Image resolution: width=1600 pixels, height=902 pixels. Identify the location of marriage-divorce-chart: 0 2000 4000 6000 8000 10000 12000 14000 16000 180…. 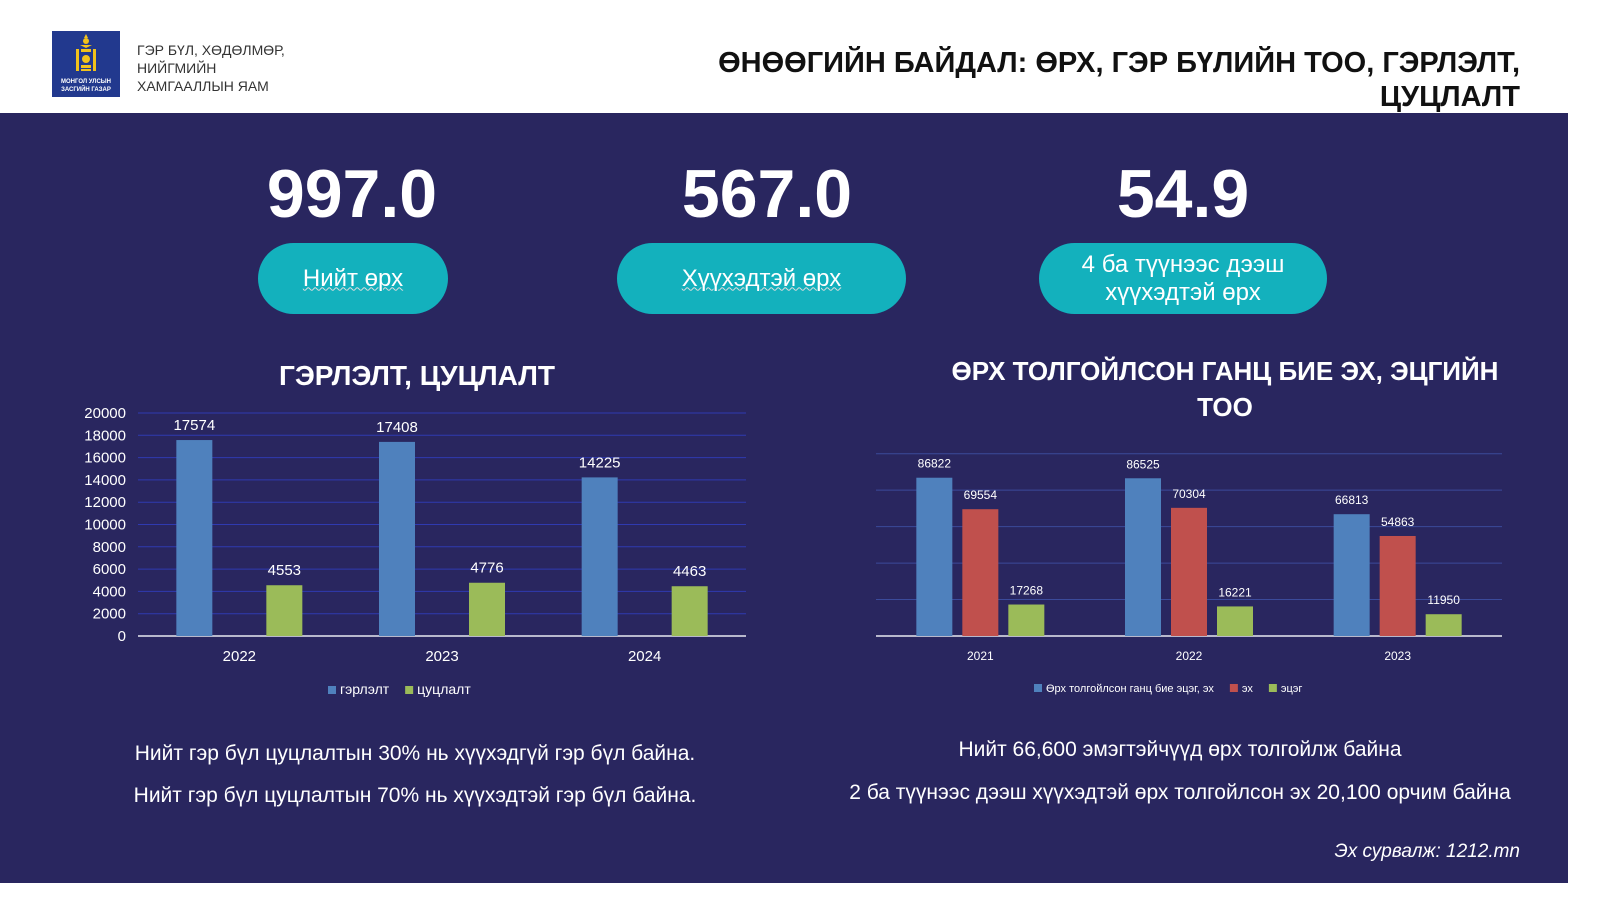
(415, 551).